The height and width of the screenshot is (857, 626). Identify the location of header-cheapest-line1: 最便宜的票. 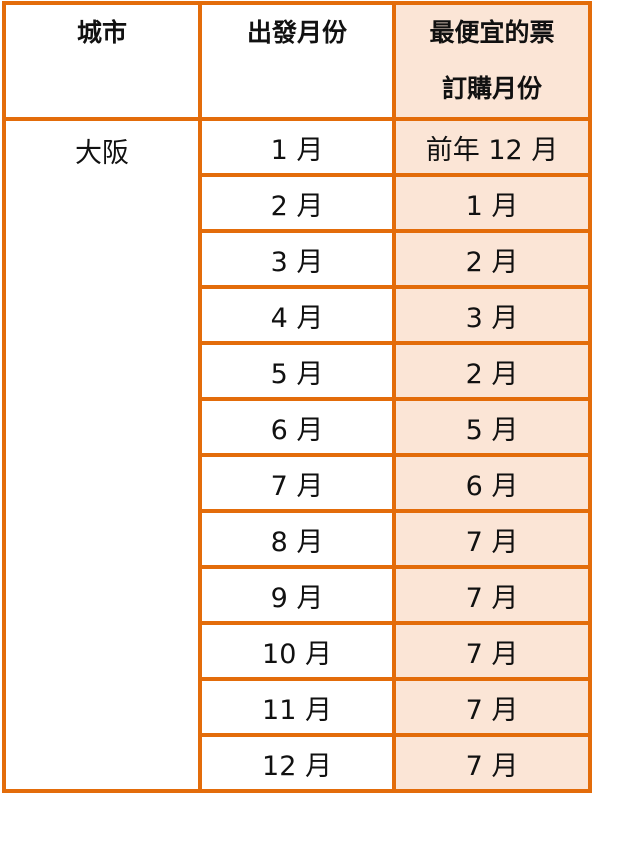
(492, 32).